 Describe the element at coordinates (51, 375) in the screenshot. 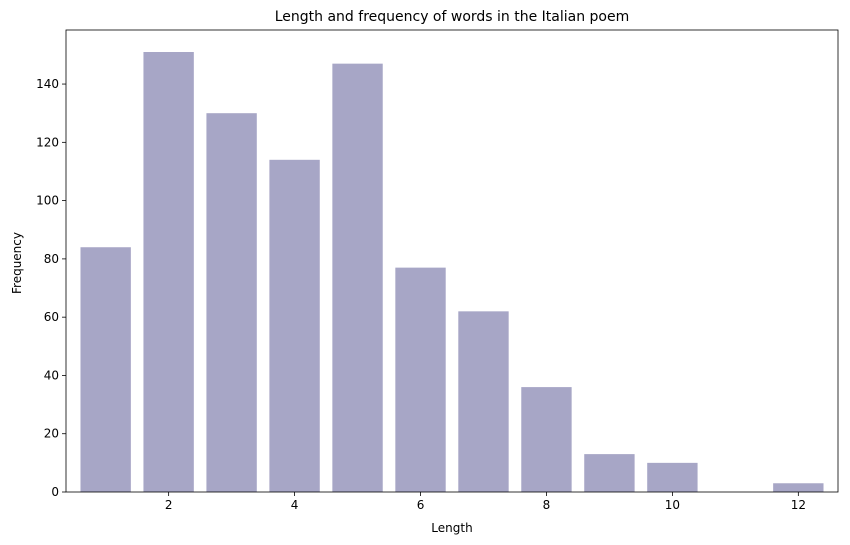

I see `y-tick-label: 40` at that location.